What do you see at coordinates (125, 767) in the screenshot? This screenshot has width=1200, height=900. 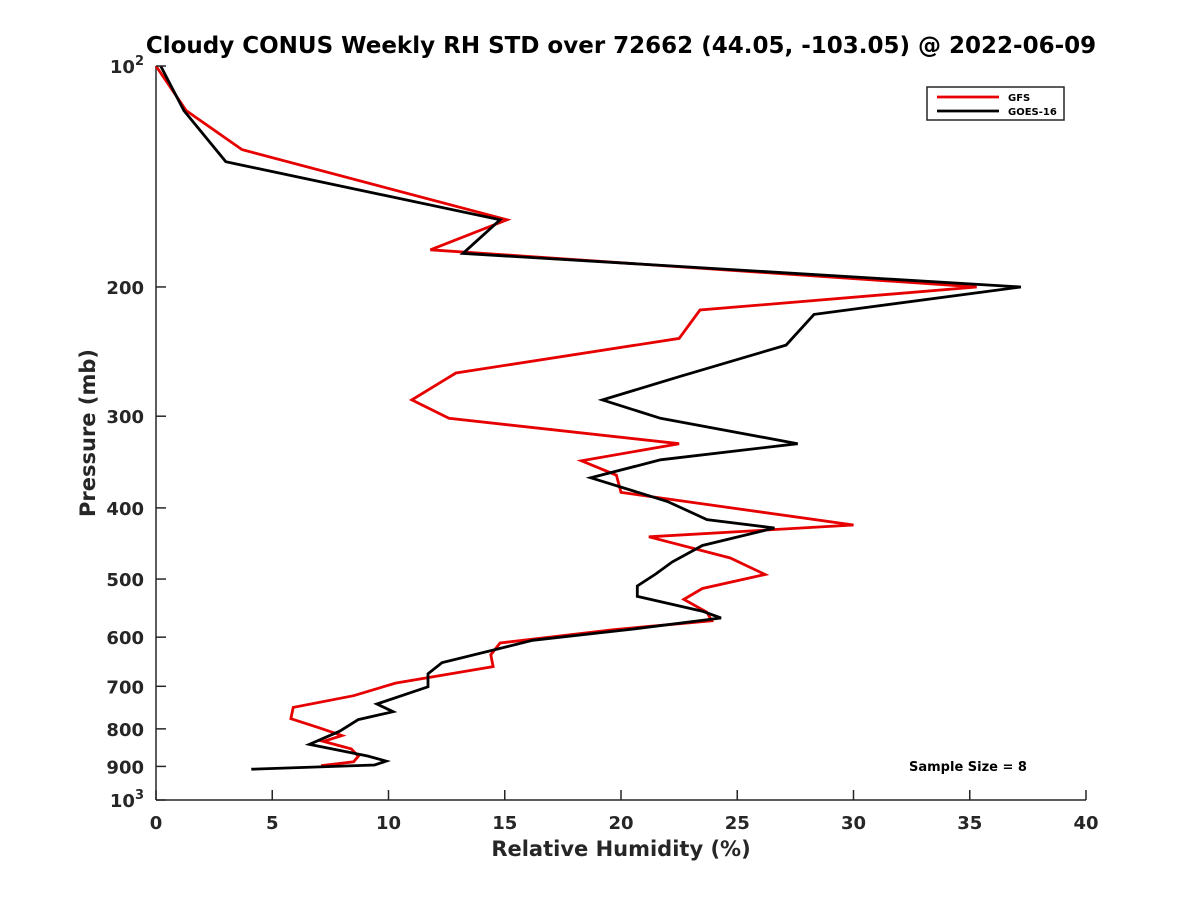 I see `y-tick-label: 900` at bounding box center [125, 767].